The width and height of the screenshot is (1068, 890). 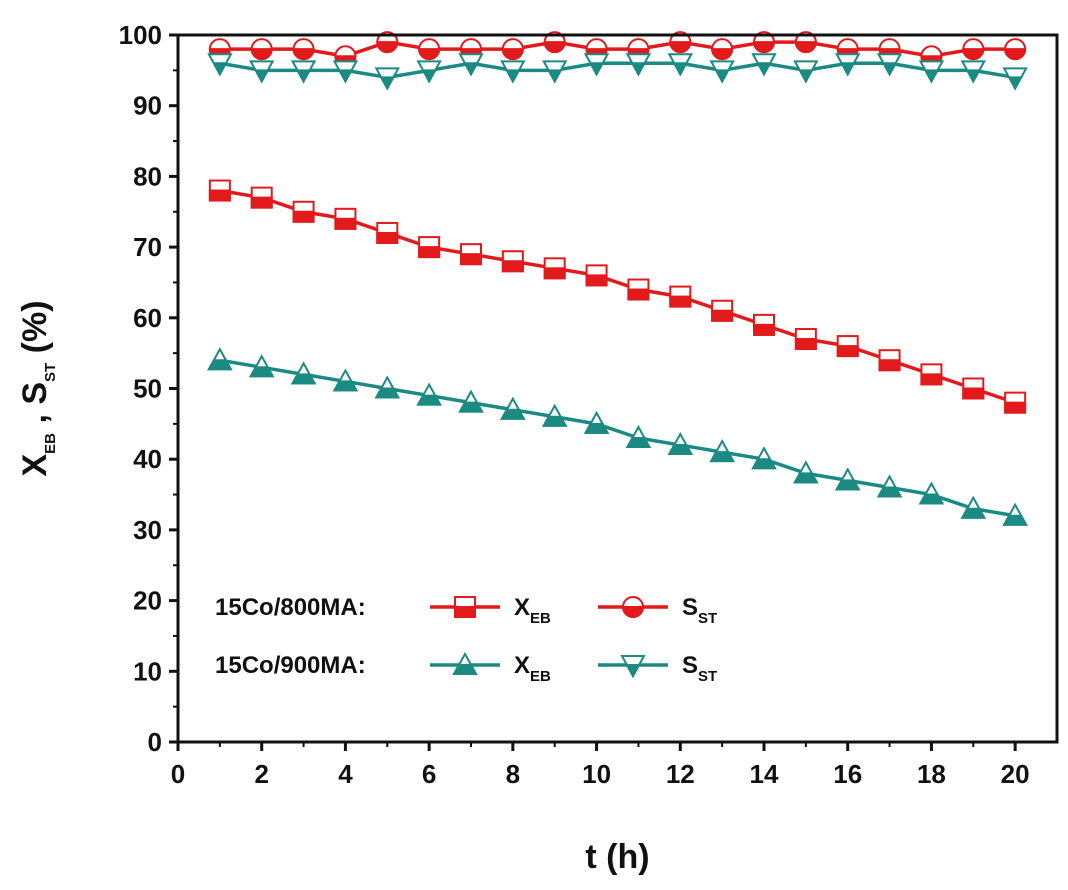 I want to click on legend-row-label: 15Co/800MA:, so click(x=290, y=607).